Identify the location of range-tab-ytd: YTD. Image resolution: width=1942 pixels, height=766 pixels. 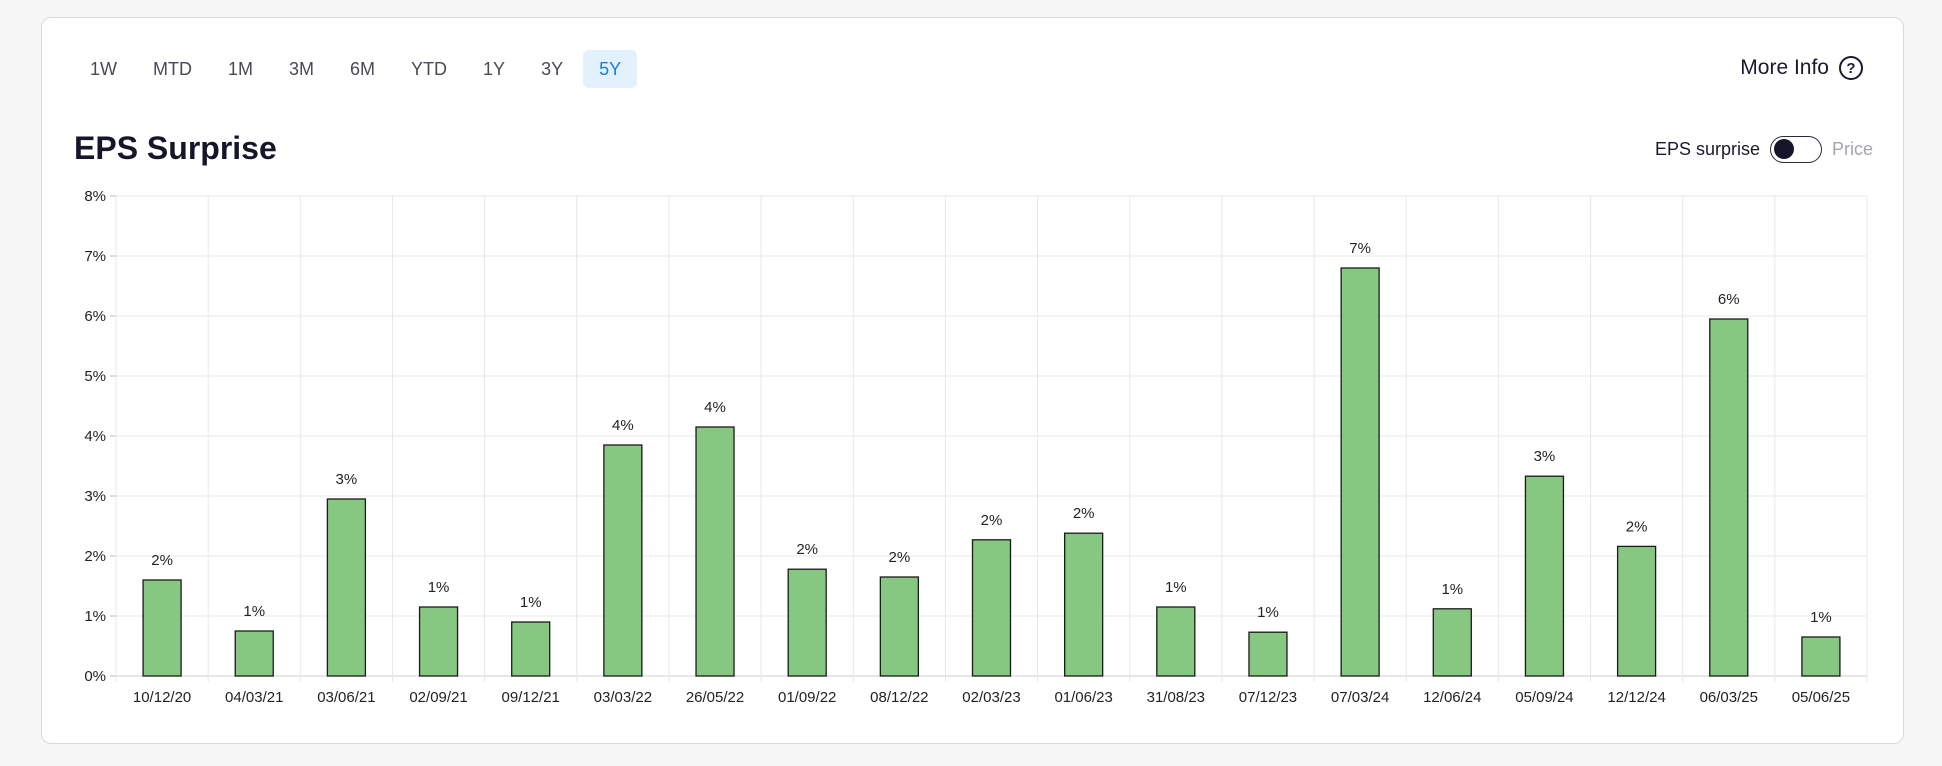
(429, 68).